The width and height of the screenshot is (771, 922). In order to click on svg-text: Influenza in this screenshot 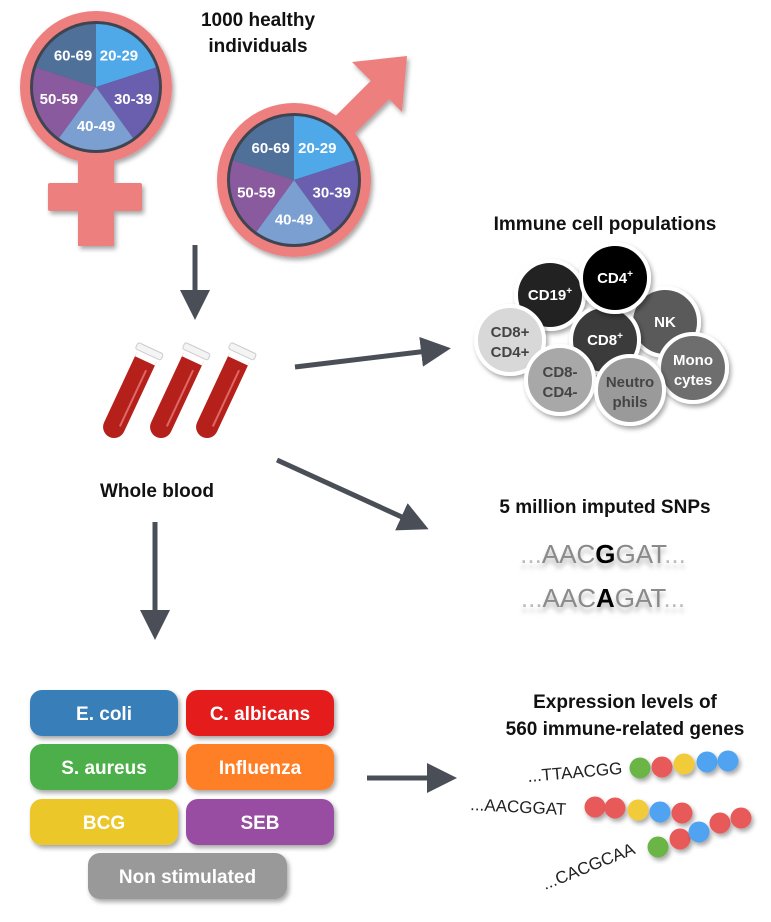, I will do `click(260, 768)`.